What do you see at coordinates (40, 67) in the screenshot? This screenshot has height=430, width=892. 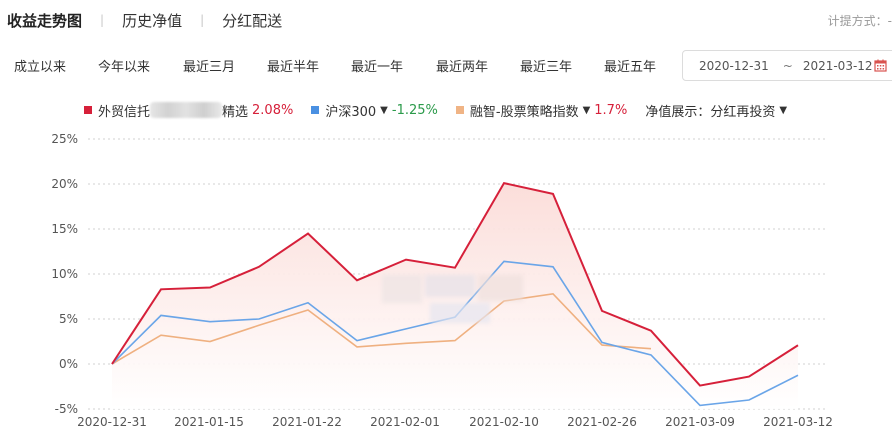 I see `range-since-inception: 成立以来` at bounding box center [40, 67].